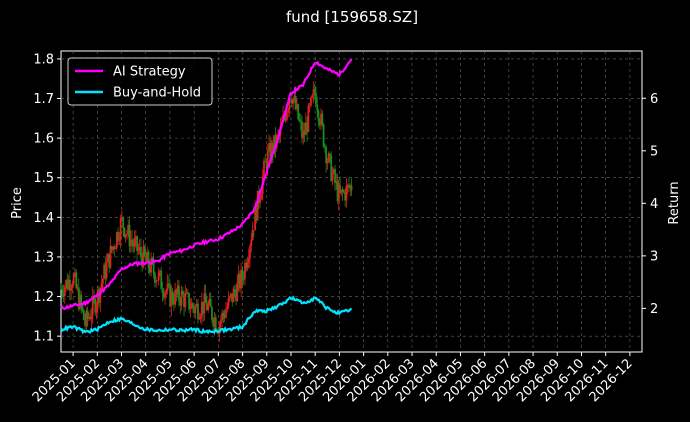 The image size is (690, 422). What do you see at coordinates (157, 93) in the screenshot?
I see `legend-label: Buy-and-Hold` at bounding box center [157, 93].